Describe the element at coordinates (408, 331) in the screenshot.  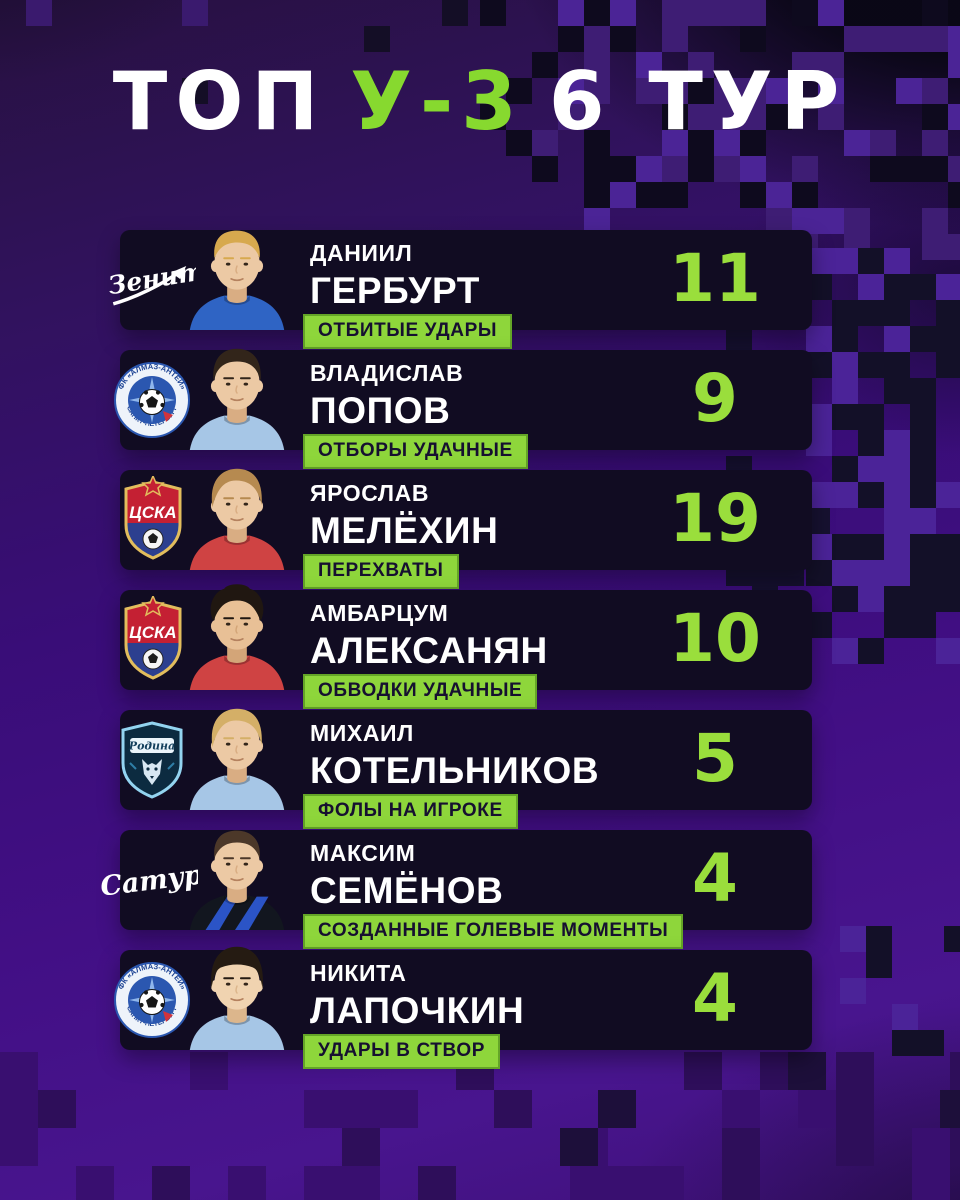
I see `stat-category-badge: ОТБИТЫЕ УДАРЫ` at that location.